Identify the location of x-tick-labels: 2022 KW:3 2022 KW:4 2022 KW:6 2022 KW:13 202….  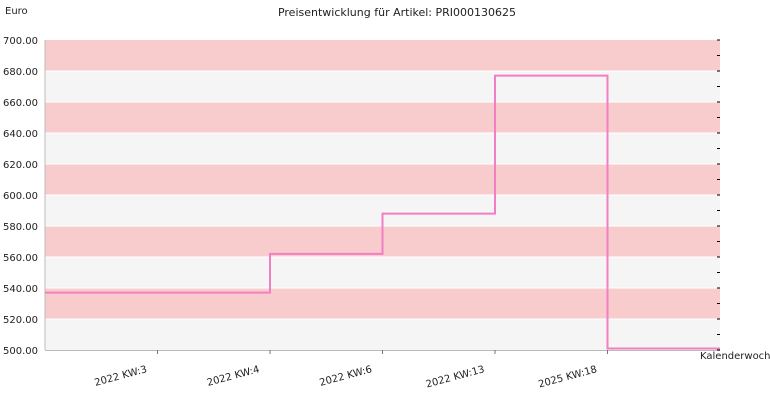
(345, 377).